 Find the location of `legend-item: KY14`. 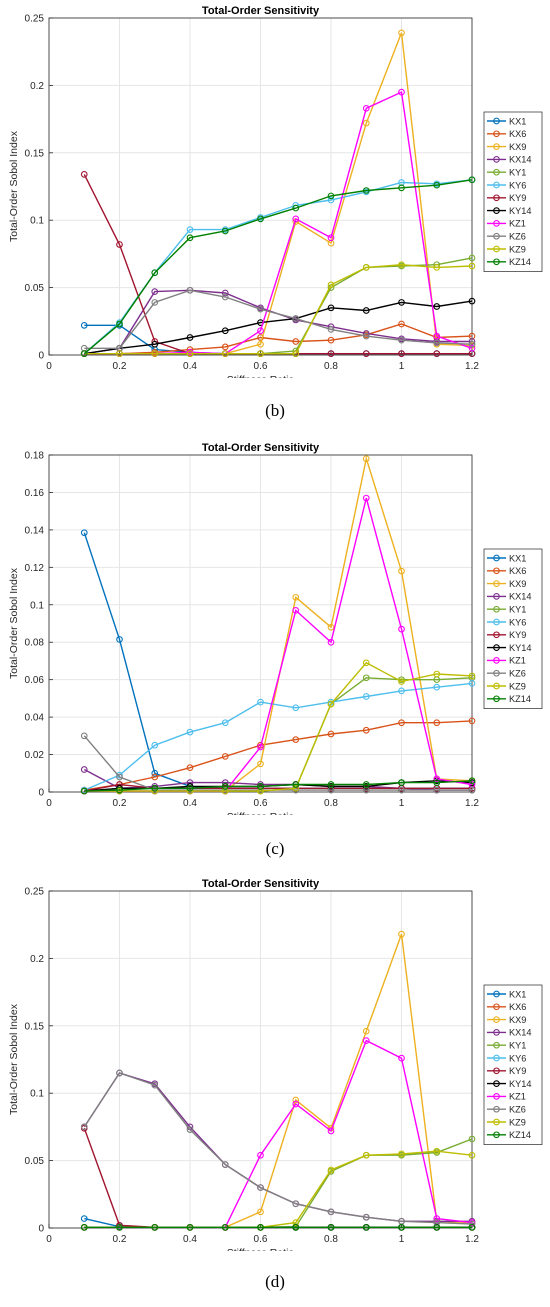

legend-item: KY14 is located at coordinates (509, 211).